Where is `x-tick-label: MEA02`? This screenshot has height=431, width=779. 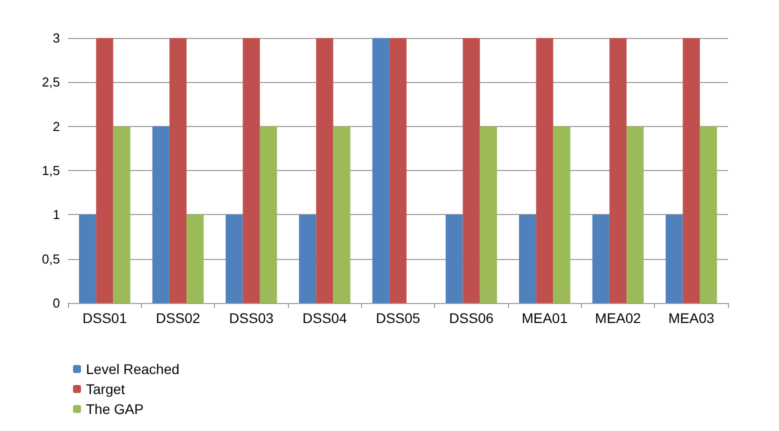 x-tick-label: MEA02 is located at coordinates (618, 318).